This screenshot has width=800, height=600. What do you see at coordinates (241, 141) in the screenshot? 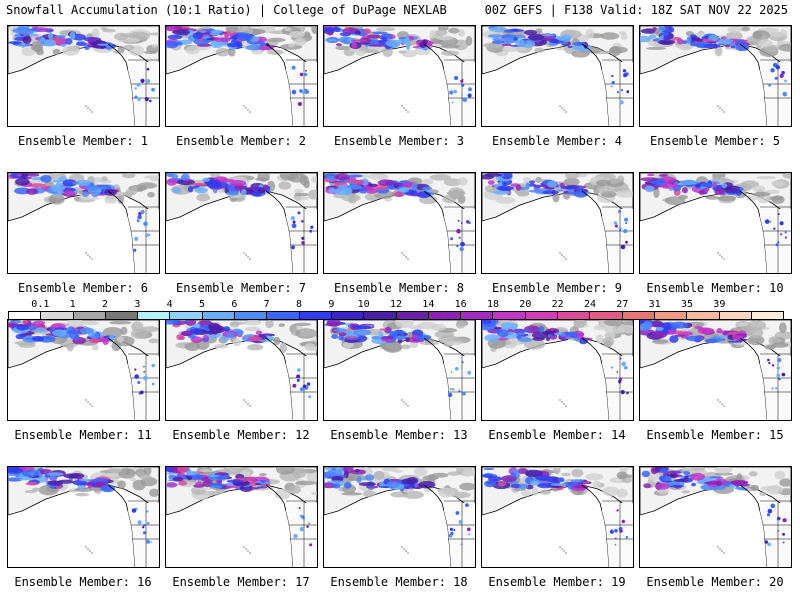
I see `ensemble-member-label: Ensemble Member: 2` at bounding box center [241, 141].